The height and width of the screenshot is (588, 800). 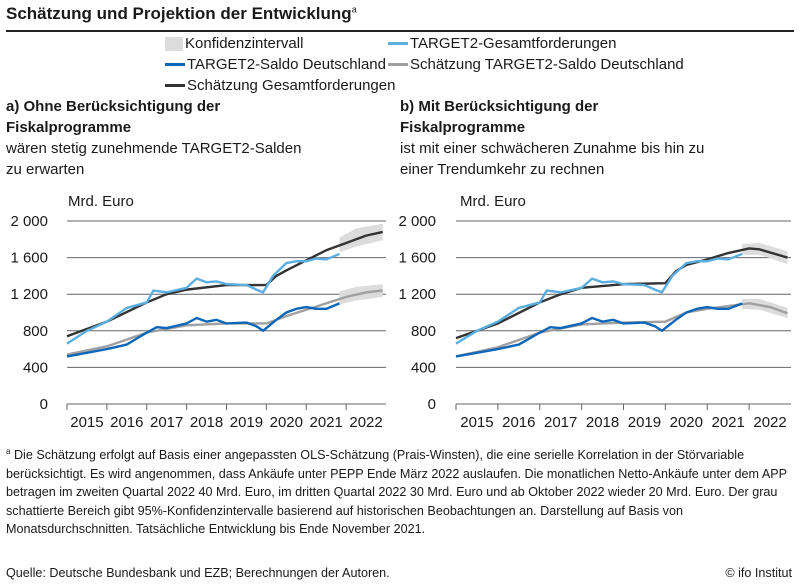 What do you see at coordinates (154, 148) in the screenshot?
I see `panel-a-sub1: wären stetig zunehmende TARGET2-Salden` at bounding box center [154, 148].